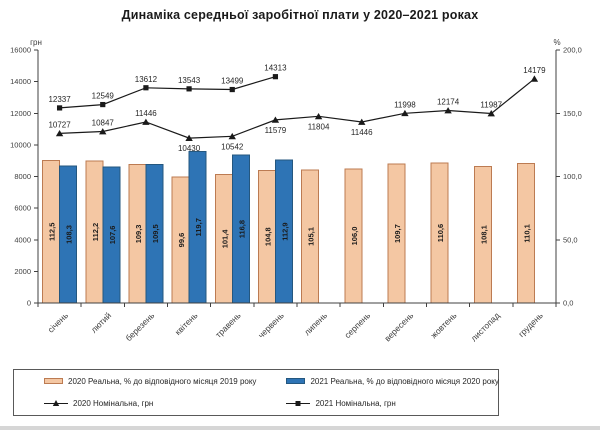 This screenshot has height=430, width=600. I want to click on line-value-label: 14179, so click(534, 70).